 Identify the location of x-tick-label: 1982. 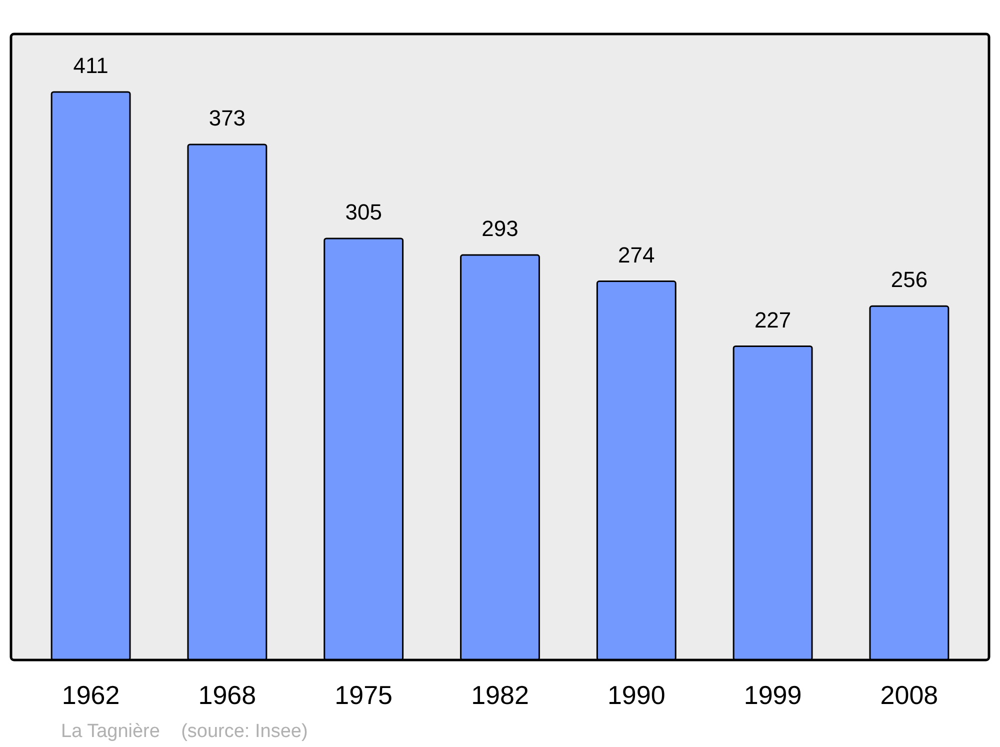
(500, 695).